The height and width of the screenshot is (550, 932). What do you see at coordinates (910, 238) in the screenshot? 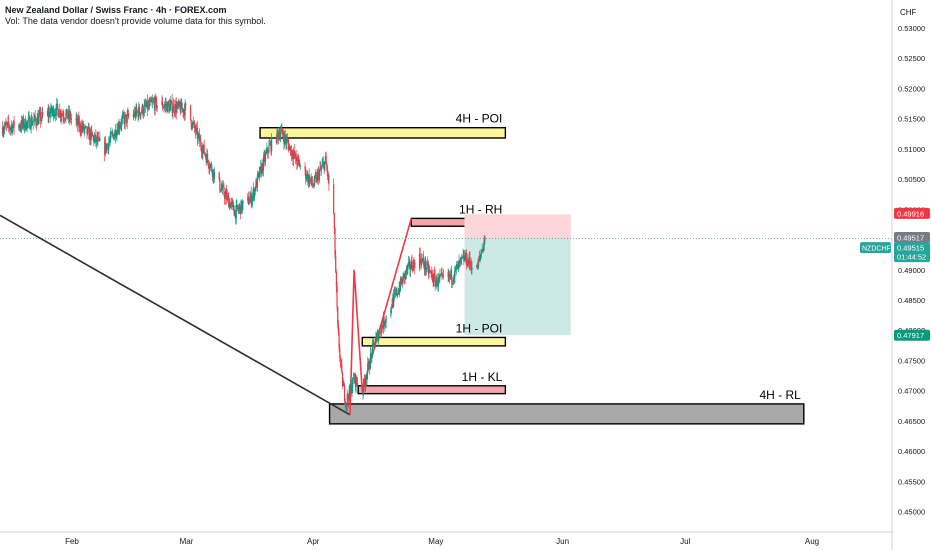
I see `price-tag-label: 0.49517` at bounding box center [910, 238].